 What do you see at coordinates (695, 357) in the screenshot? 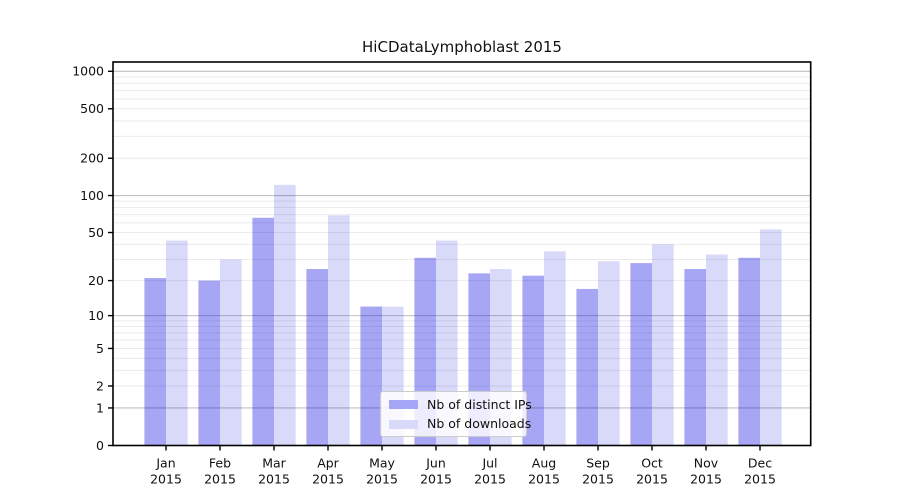
I see `bar-nov-distinct-ips` at bounding box center [695, 357].